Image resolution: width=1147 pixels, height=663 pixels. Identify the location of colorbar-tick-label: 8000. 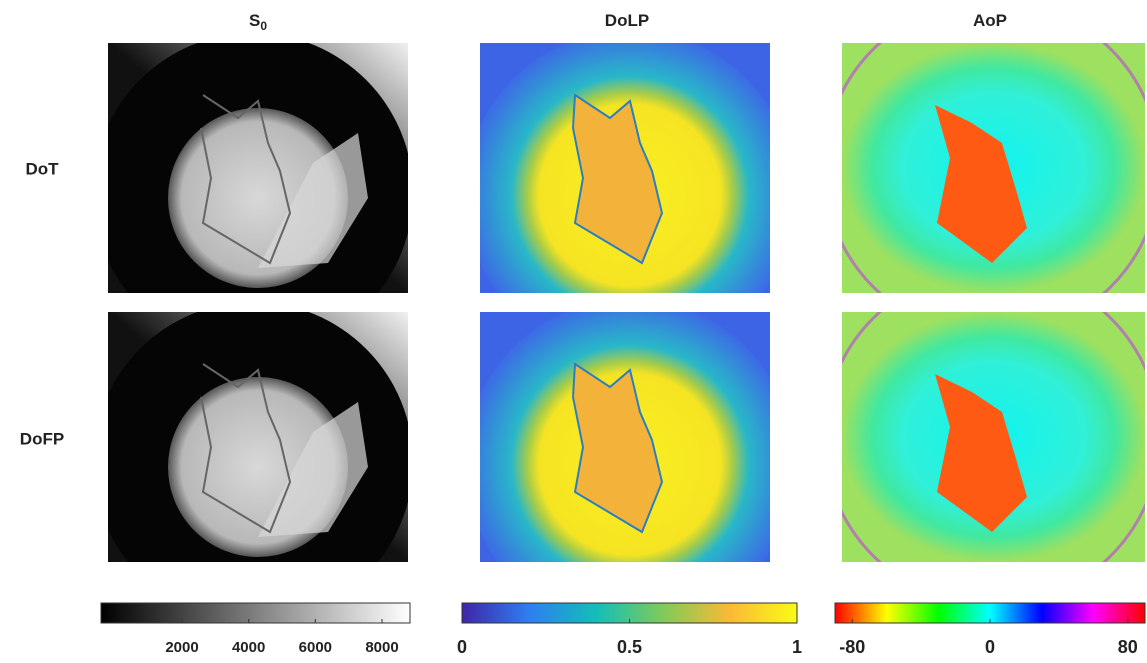
(381, 647).